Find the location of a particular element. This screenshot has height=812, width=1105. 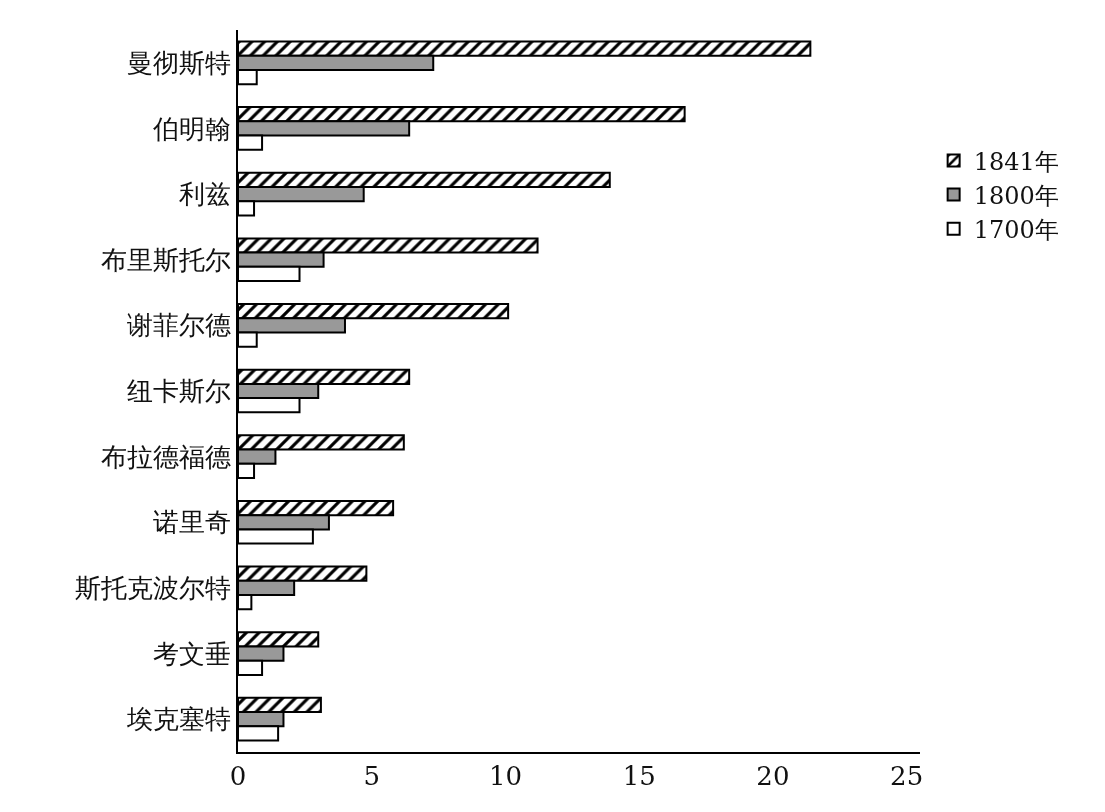

y-tick-label: 斯托克波尔特 is located at coordinates (152, 588).